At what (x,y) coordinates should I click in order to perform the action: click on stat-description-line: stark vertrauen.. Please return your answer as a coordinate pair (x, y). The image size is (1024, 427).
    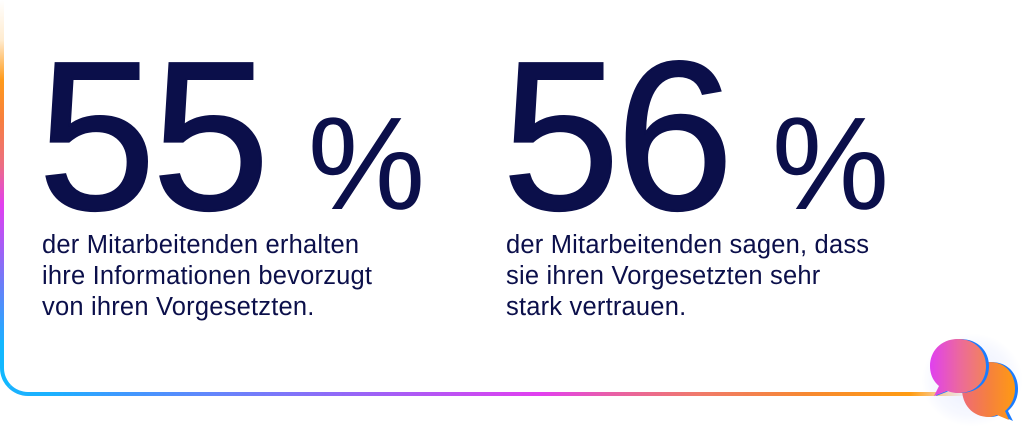
    Looking at the image, I should click on (596, 307).